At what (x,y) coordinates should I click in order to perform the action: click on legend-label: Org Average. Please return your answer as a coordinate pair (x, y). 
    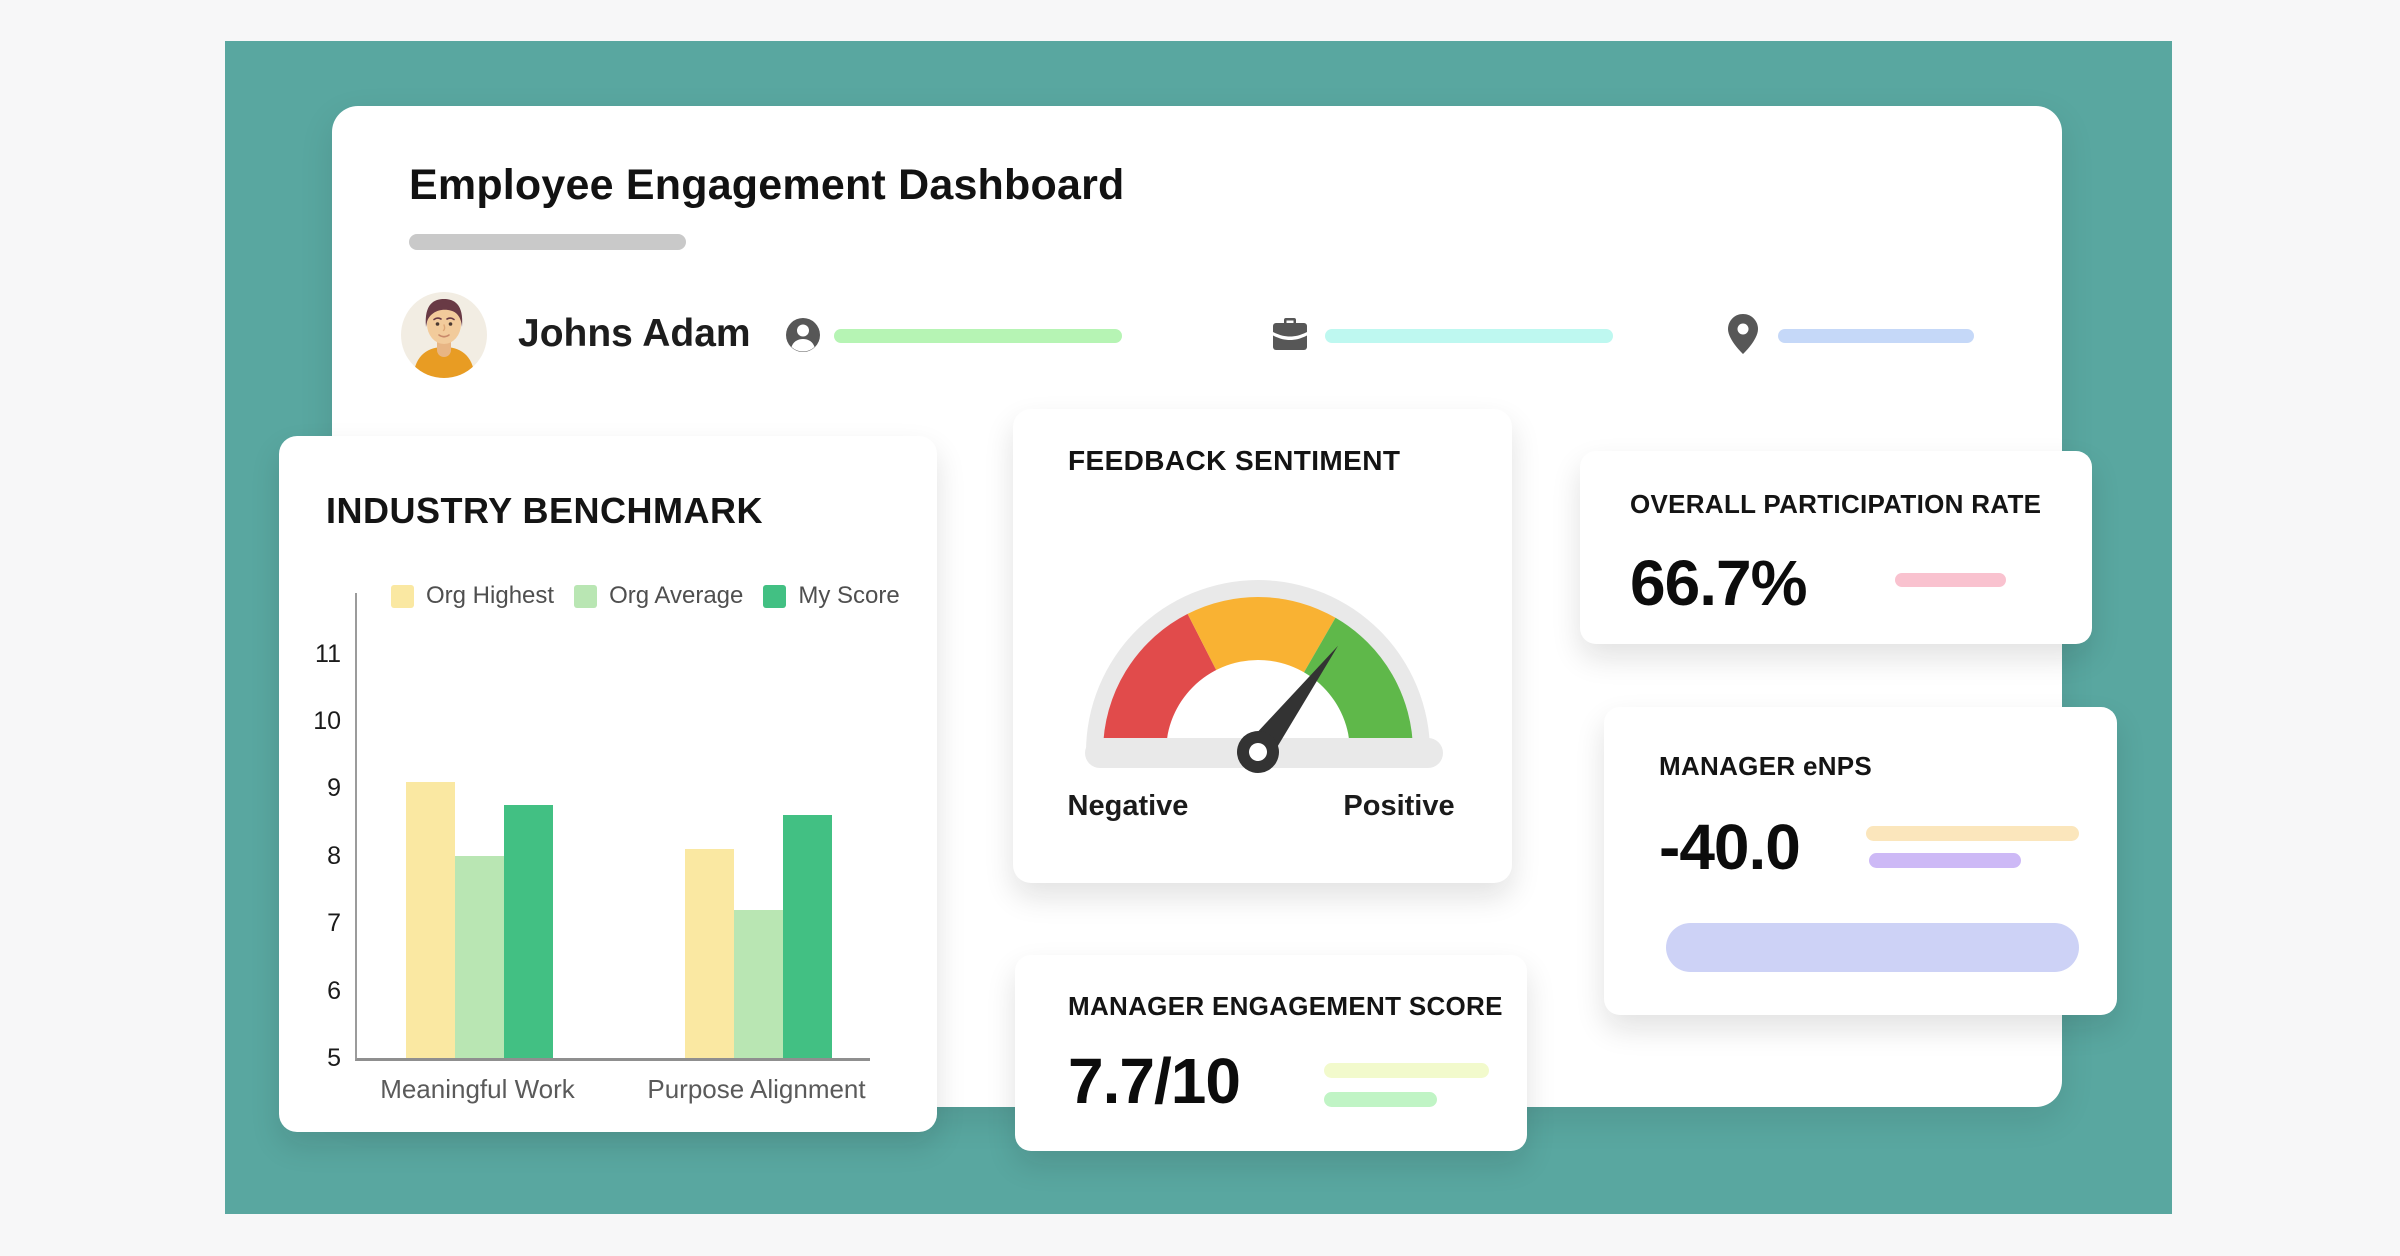
    Looking at the image, I should click on (676, 595).